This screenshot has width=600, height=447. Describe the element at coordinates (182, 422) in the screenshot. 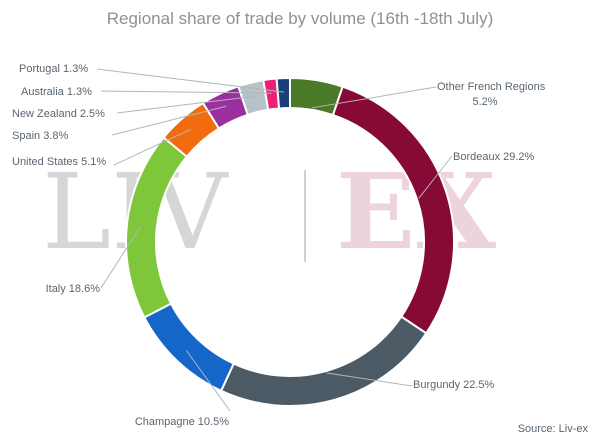

I see `label-champagne: Champagne 10.5%` at that location.